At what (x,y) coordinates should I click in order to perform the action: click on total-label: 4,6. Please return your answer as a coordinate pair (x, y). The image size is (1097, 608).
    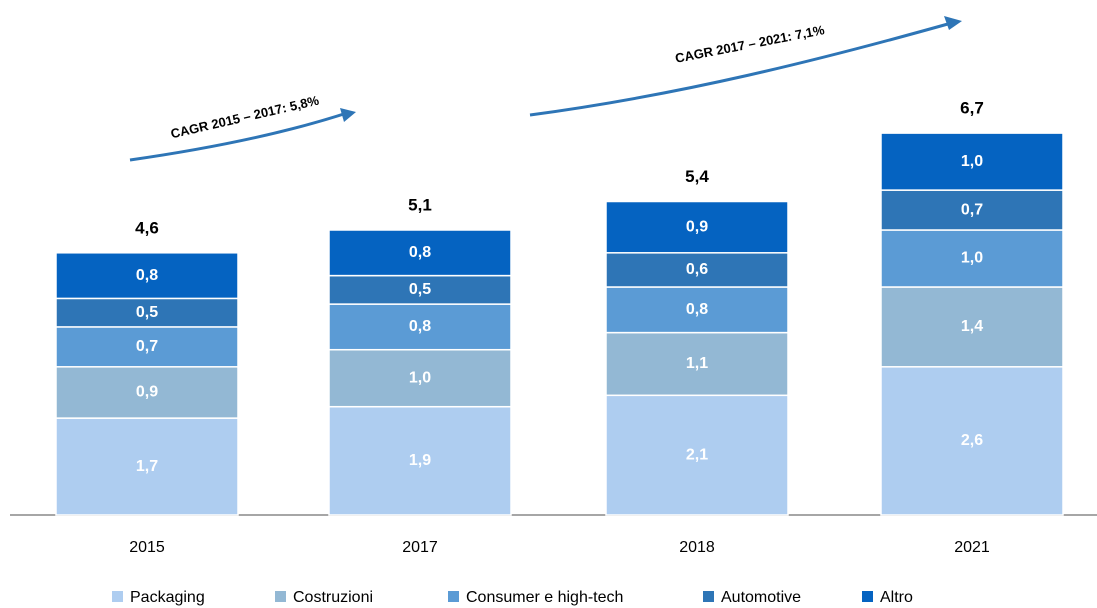
    Looking at the image, I should click on (147, 227).